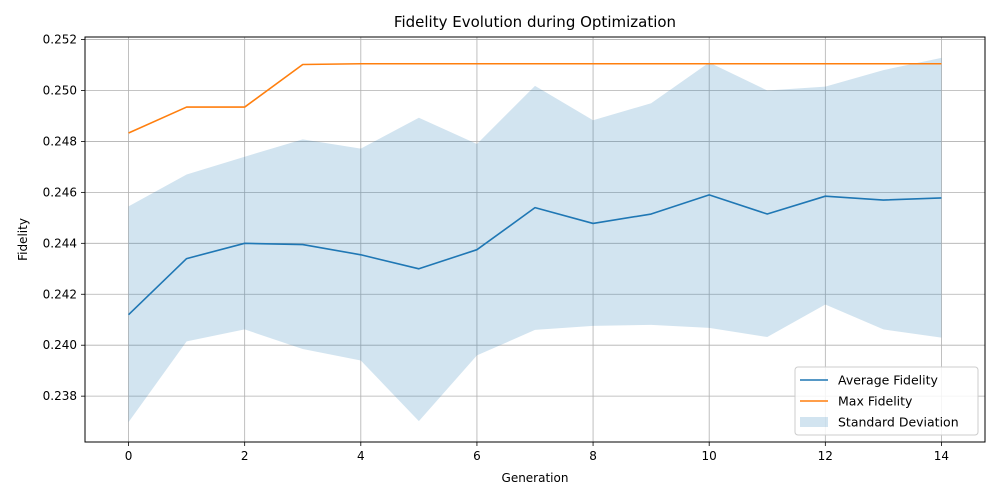 The height and width of the screenshot is (500, 1000). I want to click on legend-label-average: Average Fidelity, so click(888, 380).